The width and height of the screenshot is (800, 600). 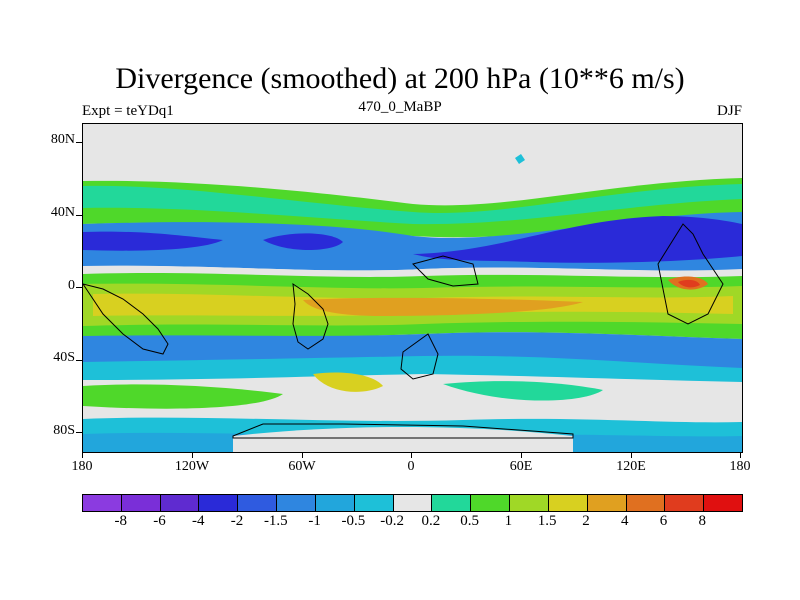 What do you see at coordinates (690, 274) in the screenshot?
I see `coastline-australia` at bounding box center [690, 274].